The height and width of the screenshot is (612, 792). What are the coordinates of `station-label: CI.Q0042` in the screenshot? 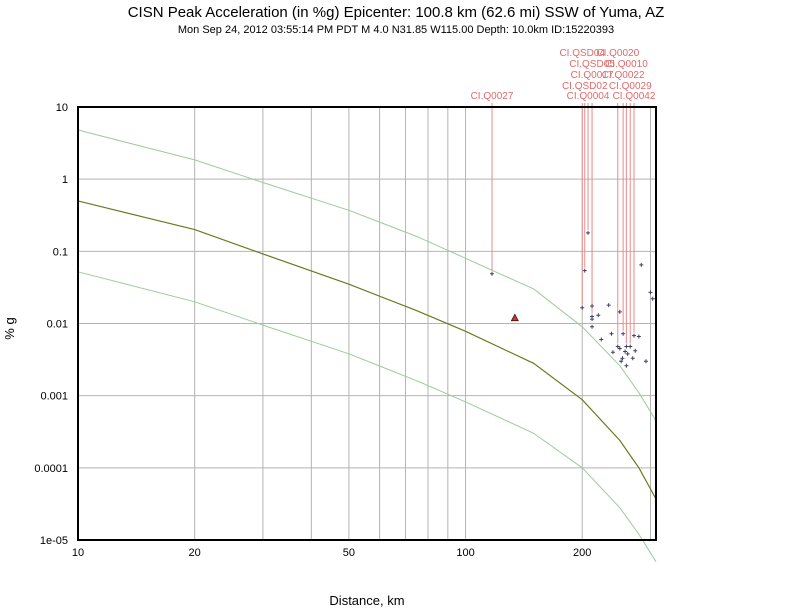 It's located at (634, 96).